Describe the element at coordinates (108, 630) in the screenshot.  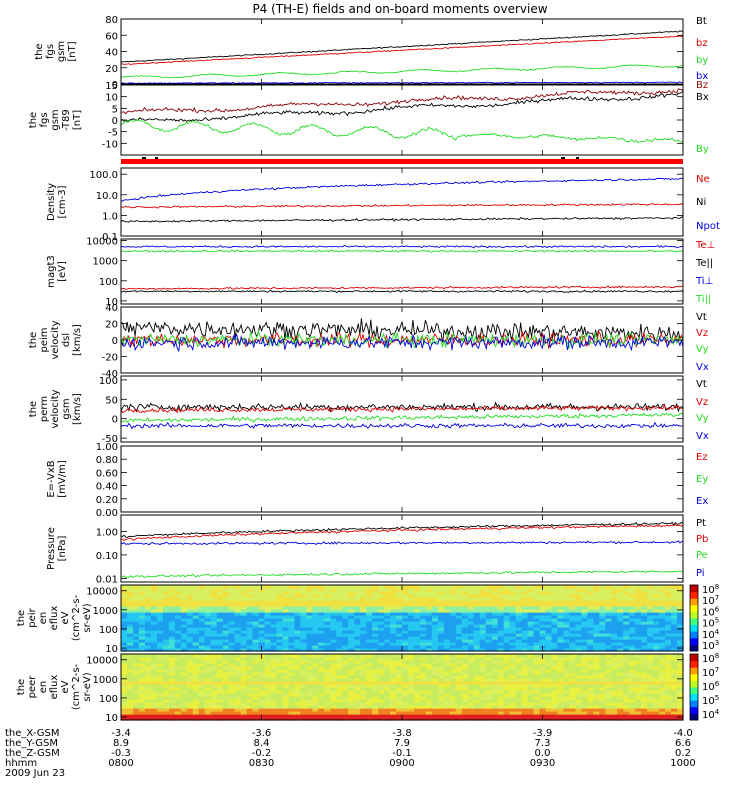
I see `y-tick-label: 100` at that location.